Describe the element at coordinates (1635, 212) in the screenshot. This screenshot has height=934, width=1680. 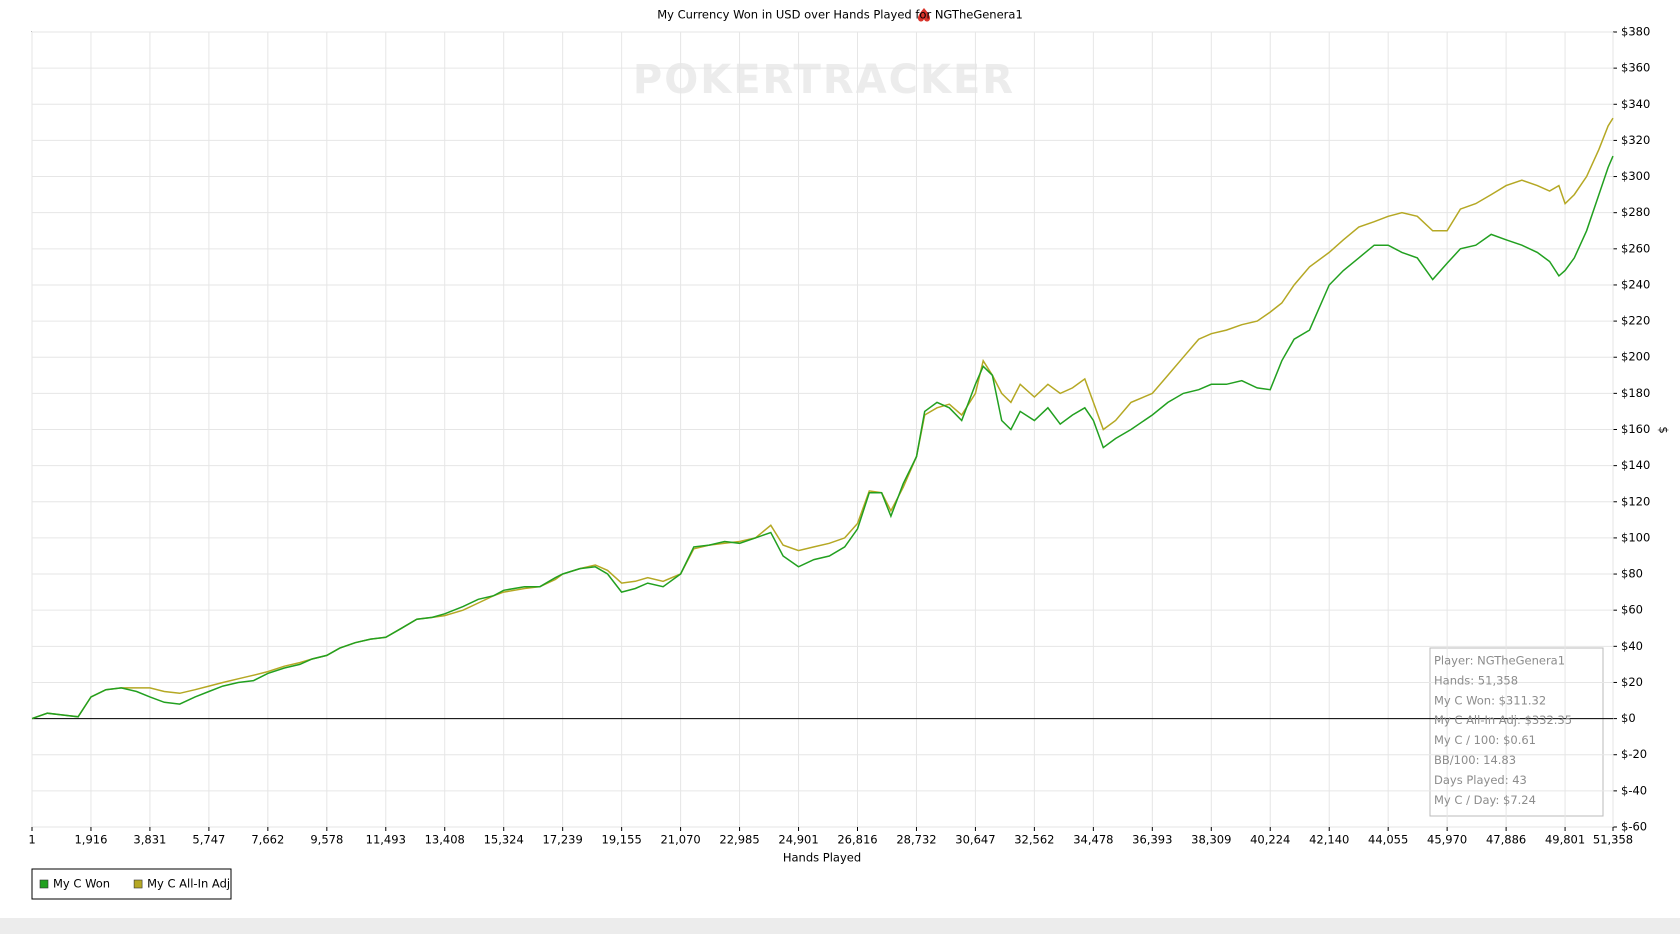
I see `y-tick-label: $280` at that location.